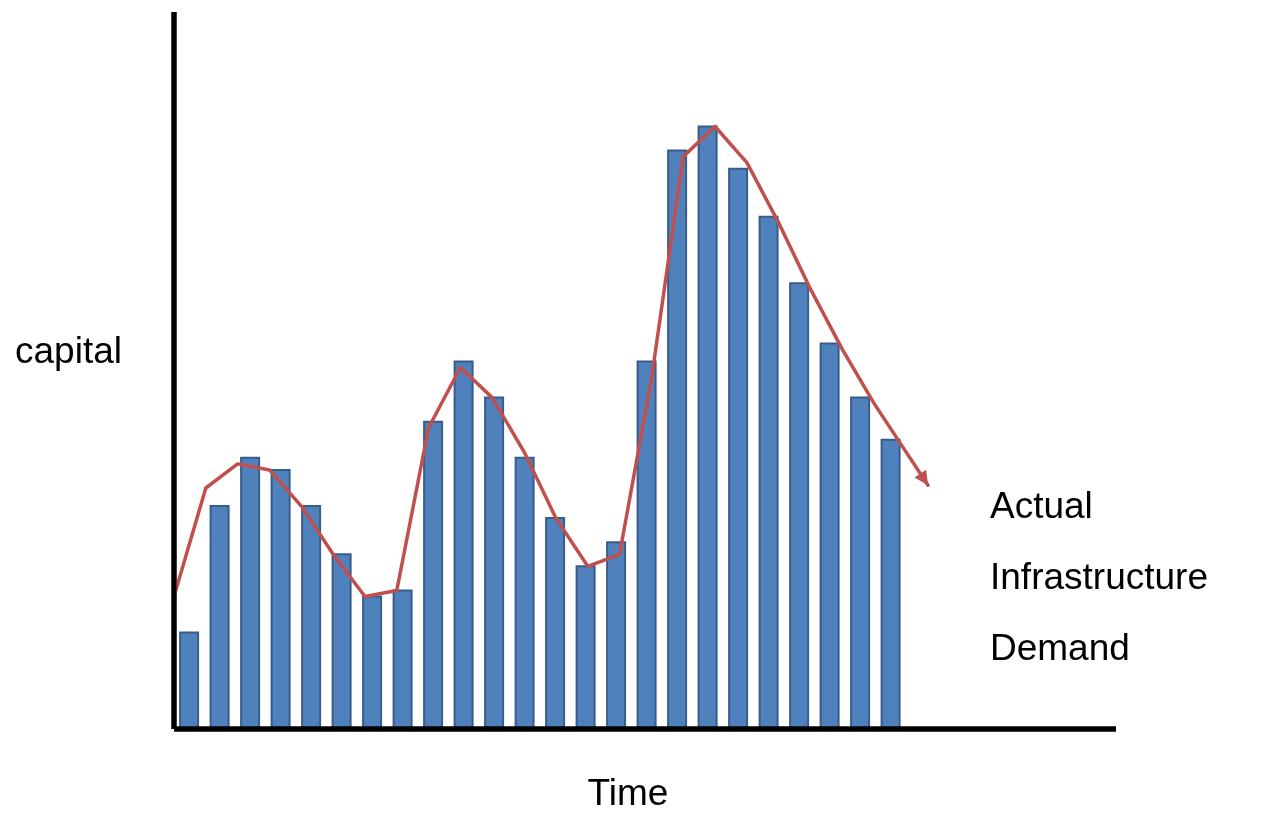 The image size is (1266, 816). What do you see at coordinates (628, 793) in the screenshot?
I see `x-axis-title: Time` at bounding box center [628, 793].